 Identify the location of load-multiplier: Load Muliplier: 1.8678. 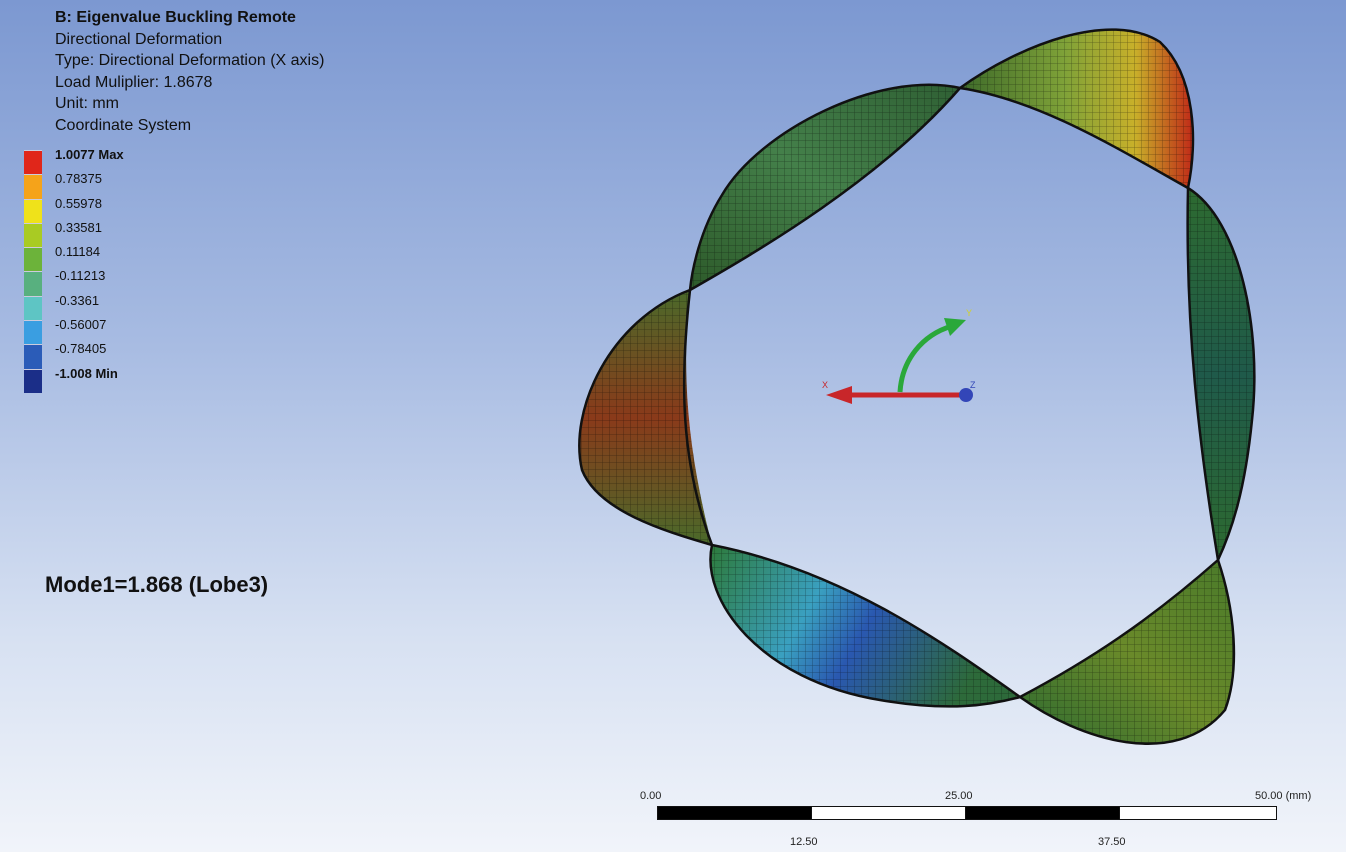
(134, 82).